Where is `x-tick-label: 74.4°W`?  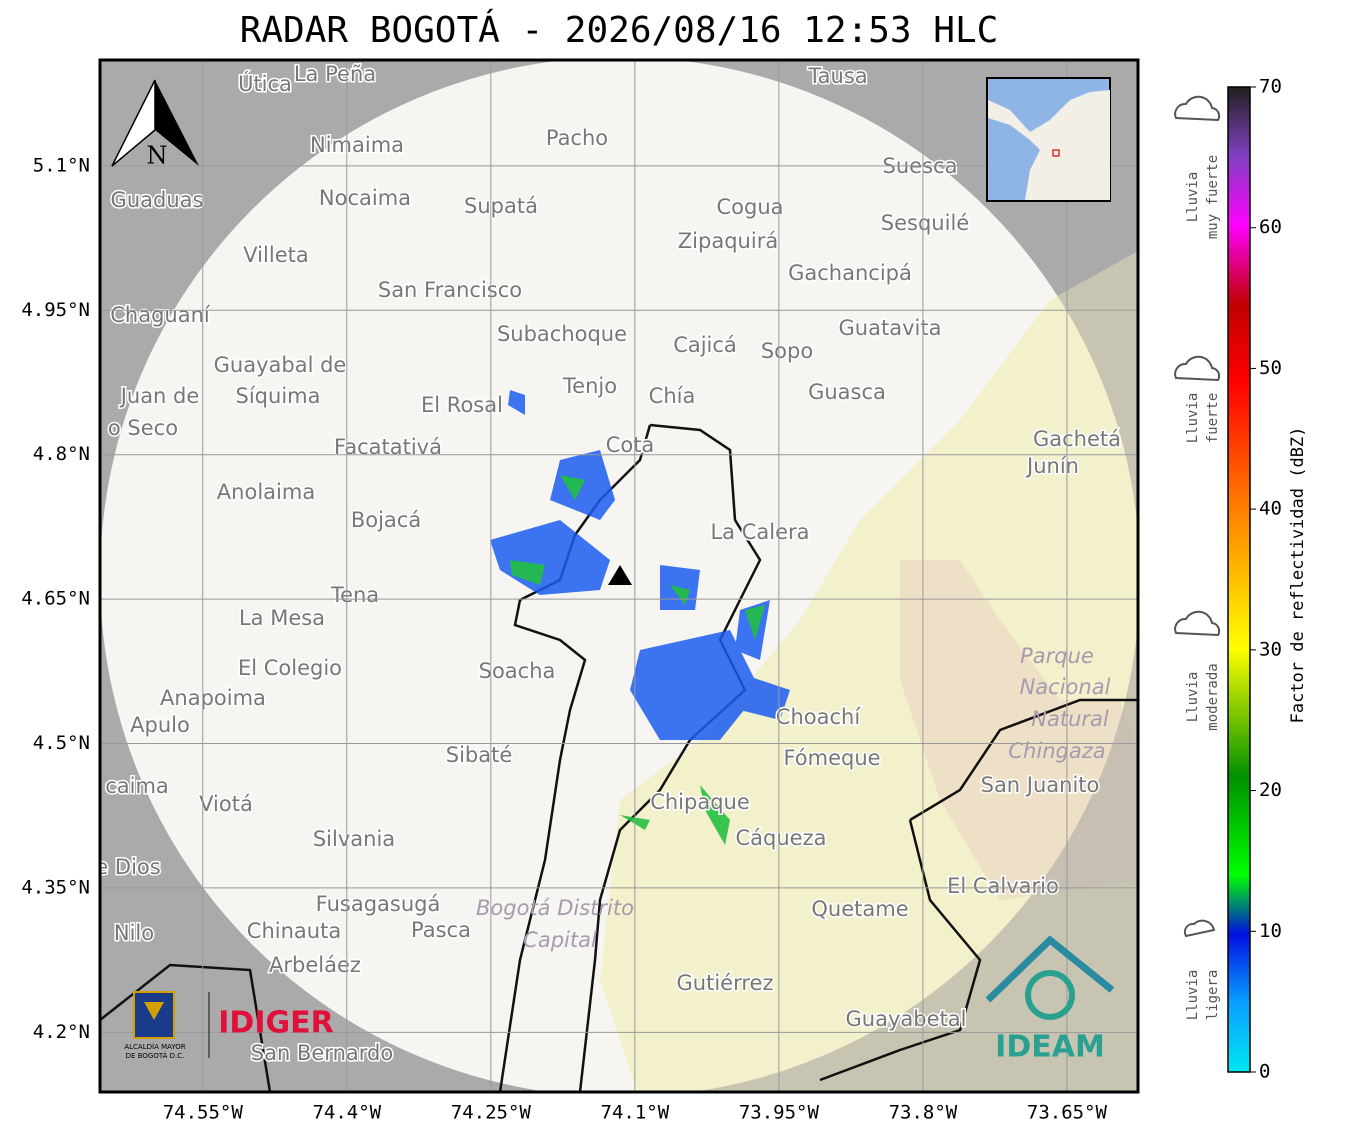
x-tick-label: 74.4°W is located at coordinates (346, 1113).